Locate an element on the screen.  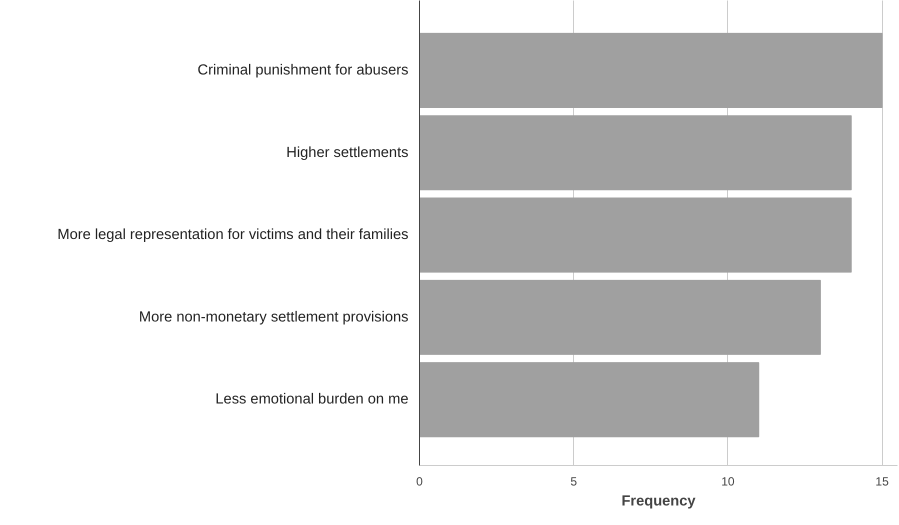
x-axis-title: Frequency is located at coordinates (658, 502).